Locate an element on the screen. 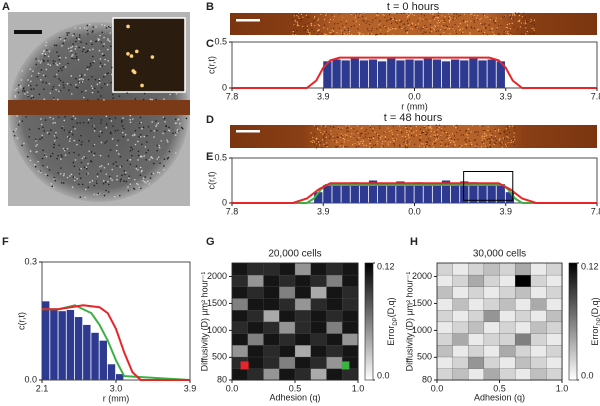 This screenshot has height=406, width=600. y-axis-label: Diffusivity (D) µm² hour⁻¹ is located at coordinates (409, 322).